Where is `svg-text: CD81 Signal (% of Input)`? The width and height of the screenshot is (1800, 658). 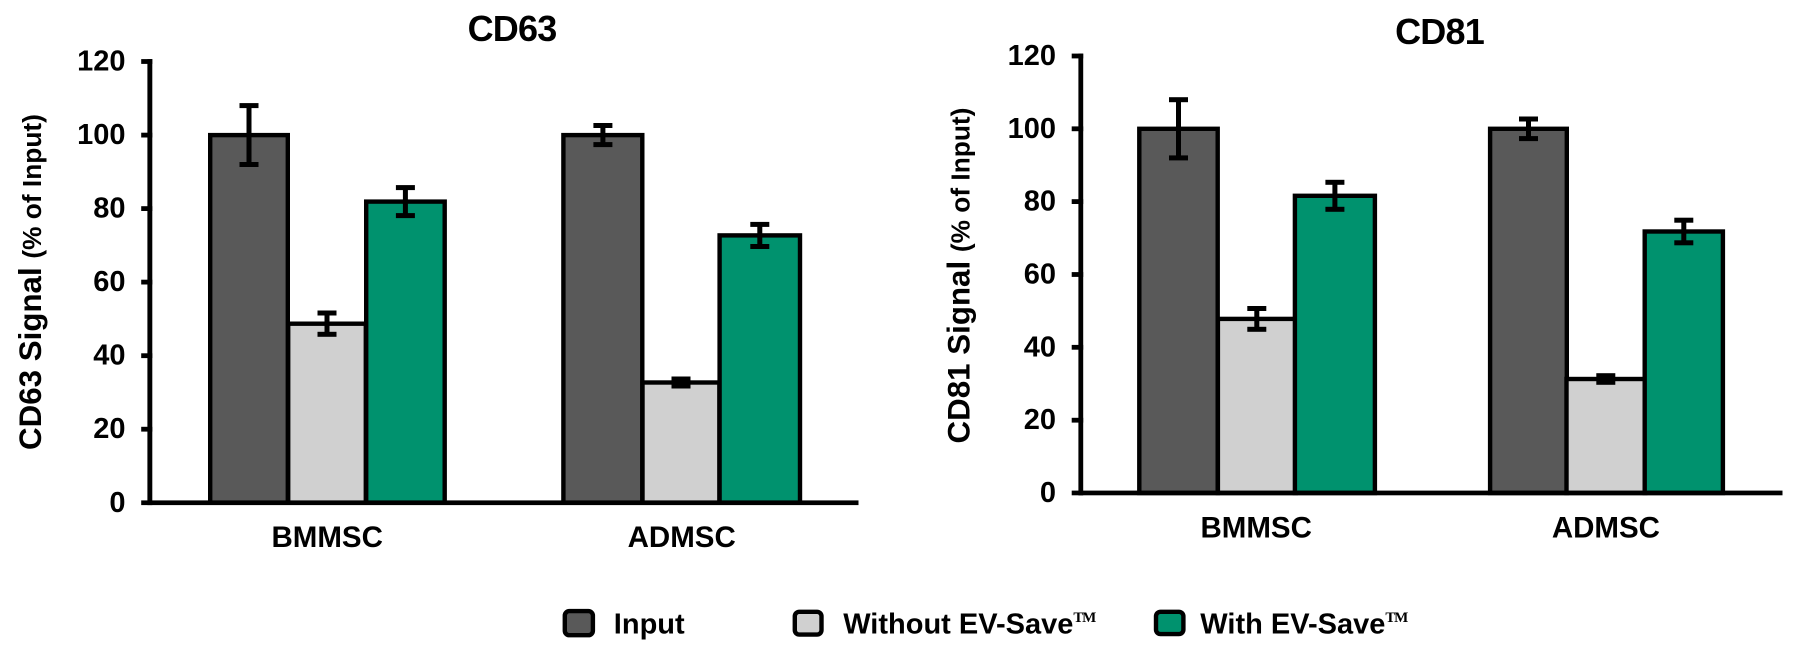
svg-text: CD81 Signal (% of Input) is located at coordinates (958, 276).